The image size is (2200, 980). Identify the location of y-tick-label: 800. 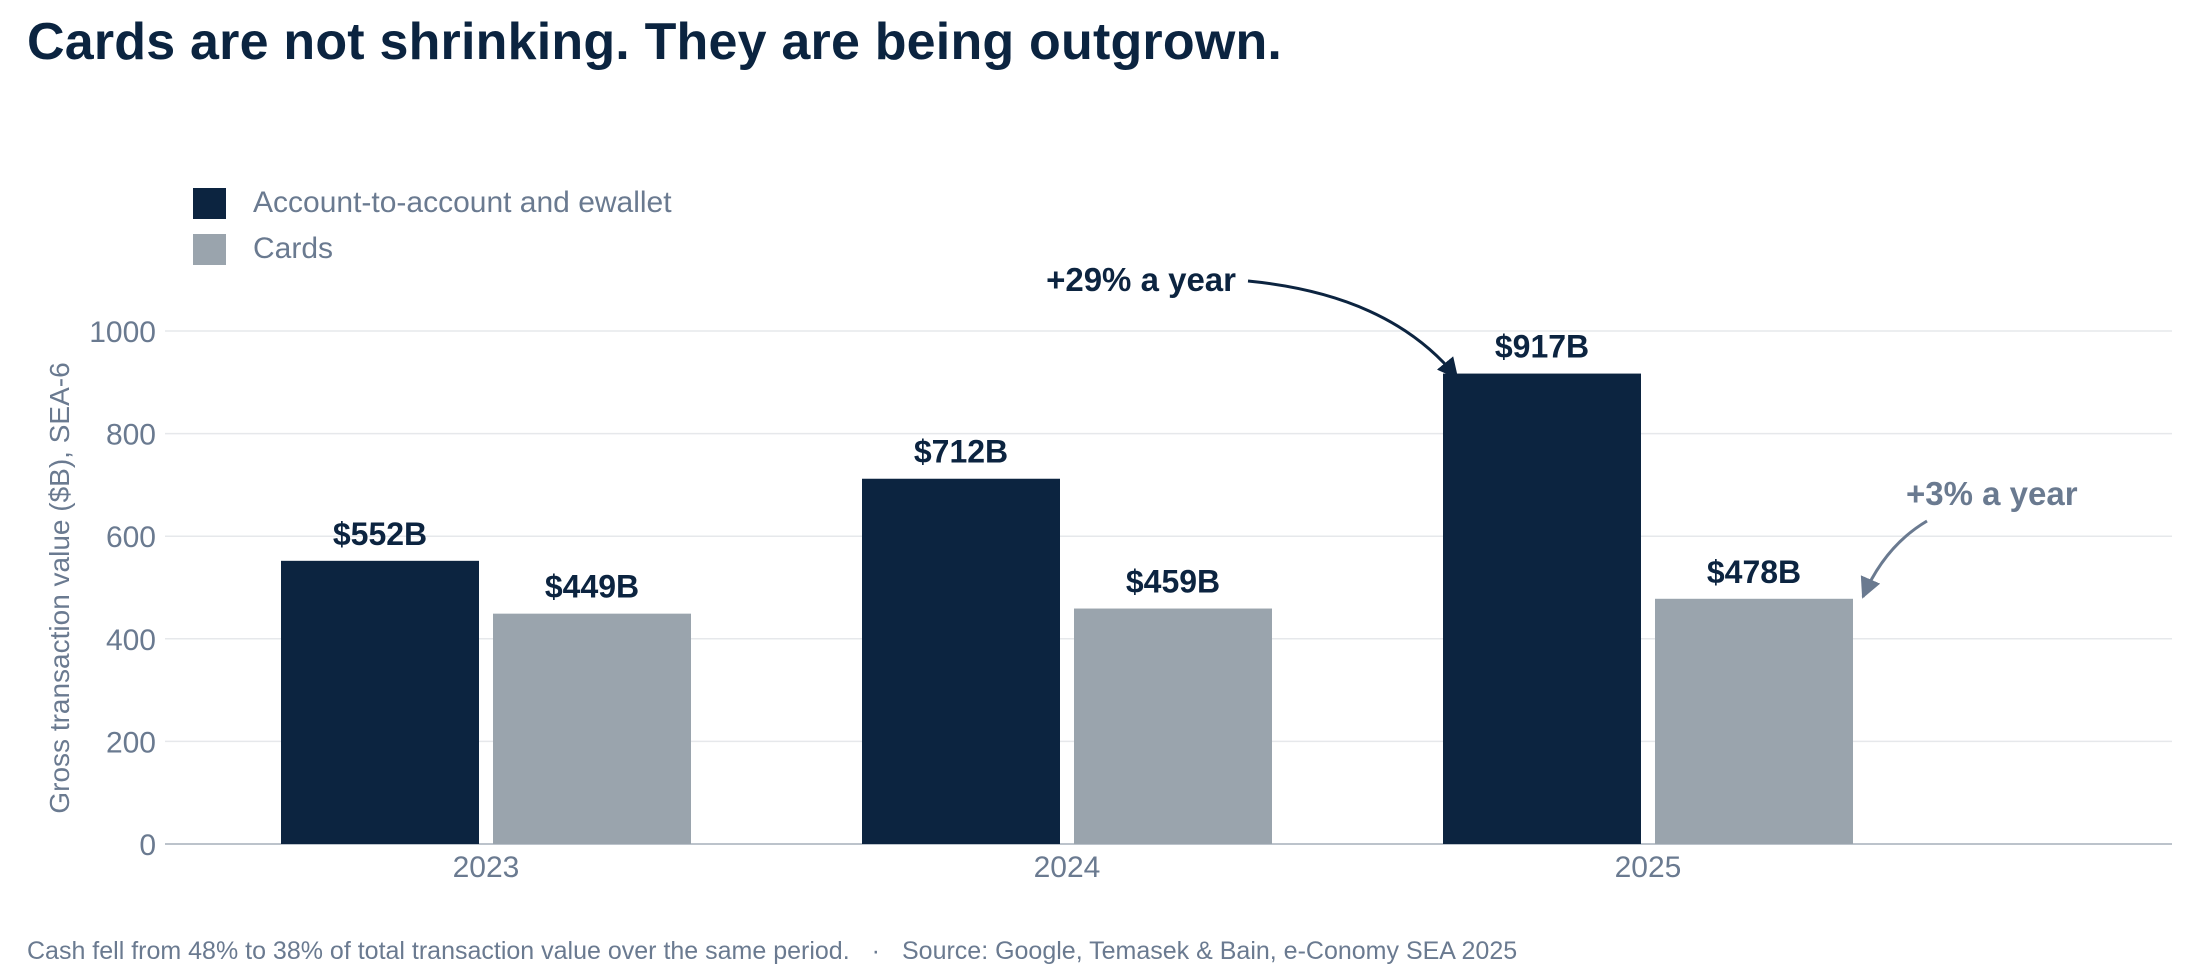
(131, 435).